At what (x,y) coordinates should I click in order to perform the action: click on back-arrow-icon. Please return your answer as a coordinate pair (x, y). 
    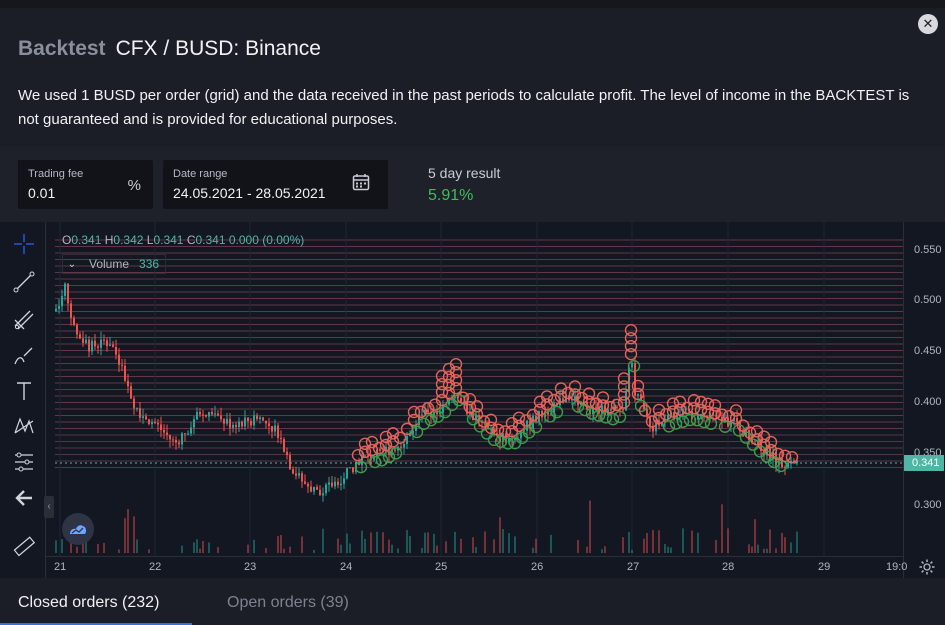
    Looking at the image, I should click on (24, 498).